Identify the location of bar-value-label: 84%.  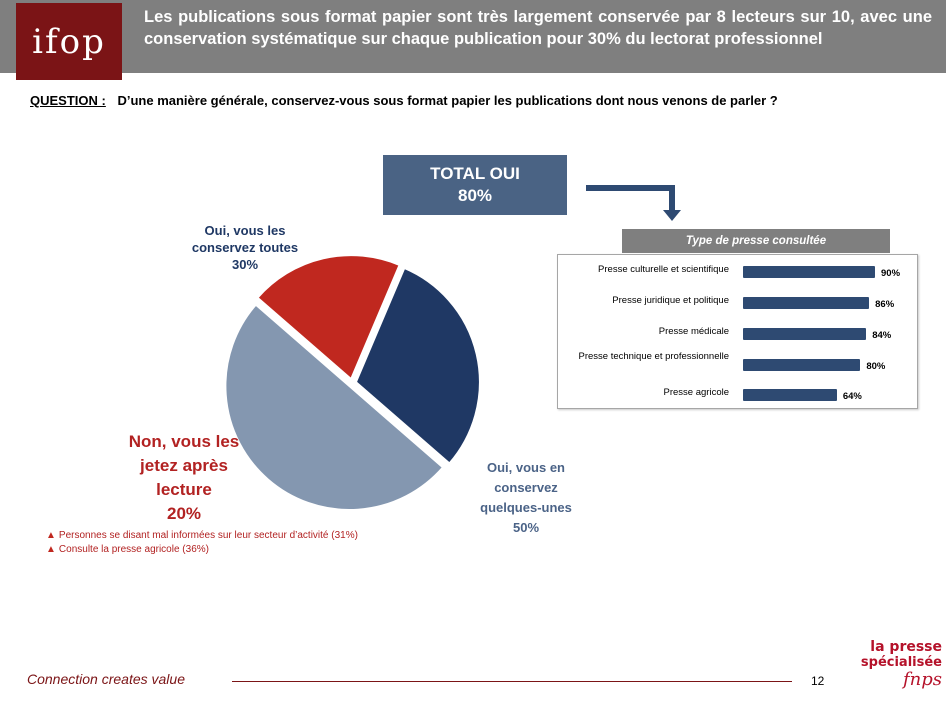
(882, 335).